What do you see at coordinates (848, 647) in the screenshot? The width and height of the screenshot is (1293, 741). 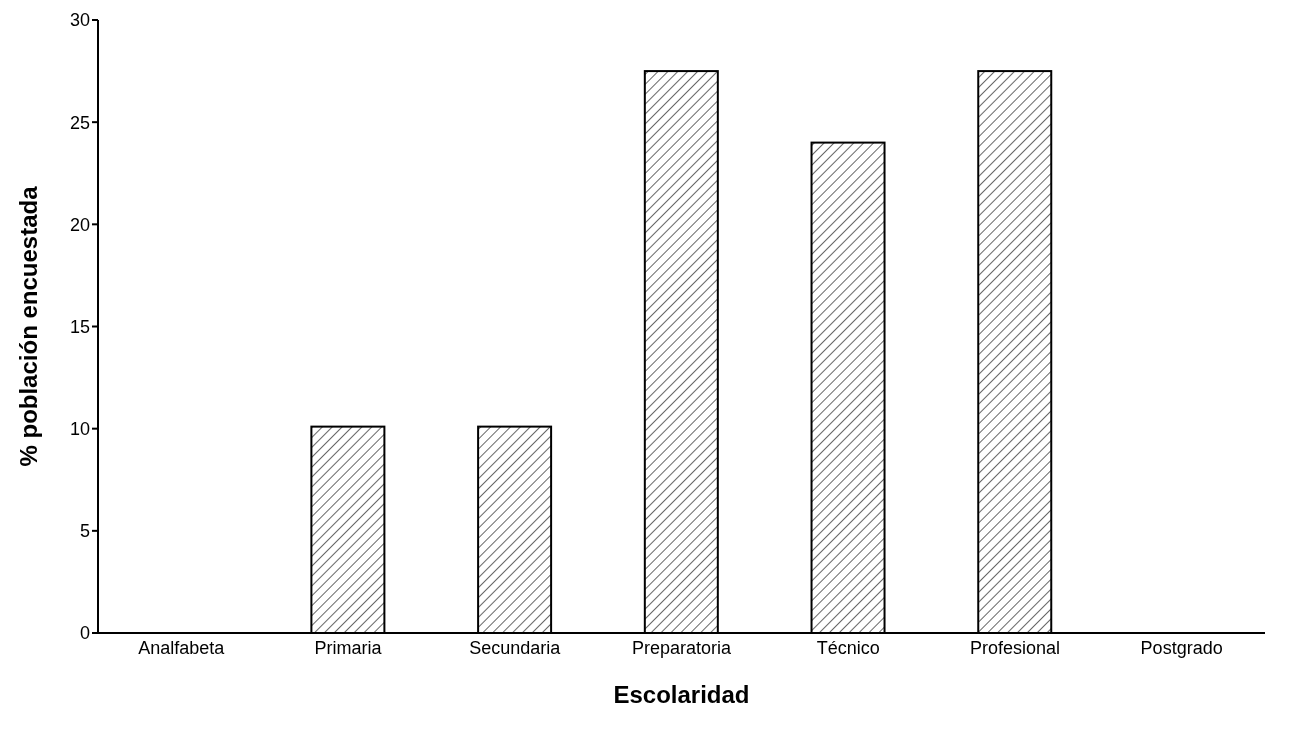 I see `x-tick-label: Técnico` at bounding box center [848, 647].